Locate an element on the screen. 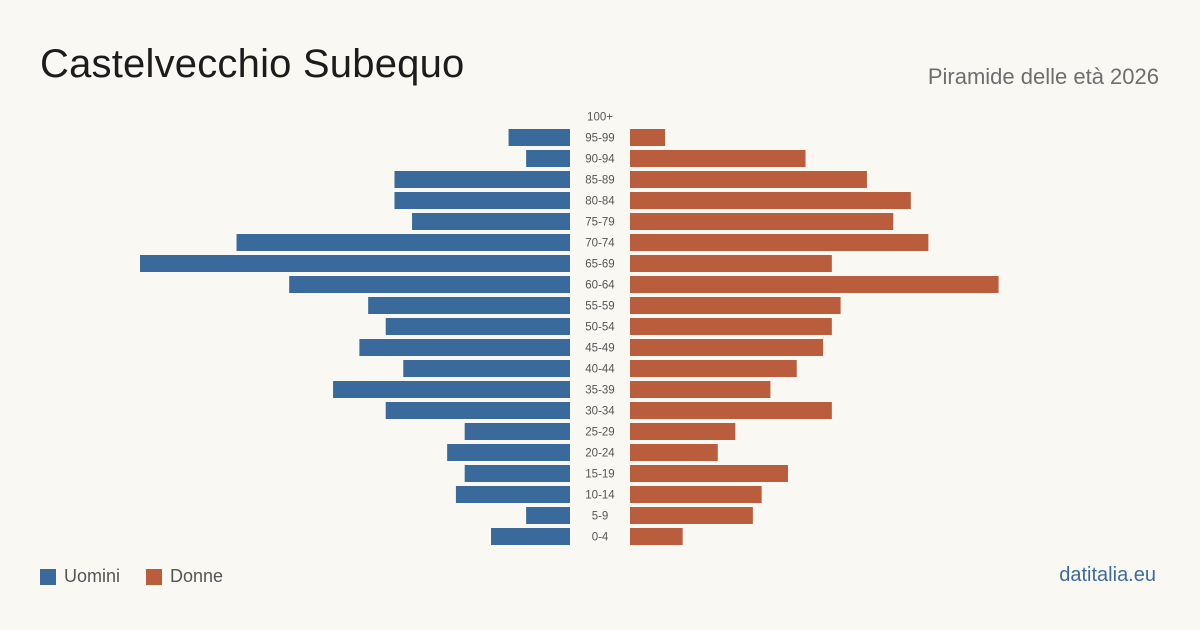 Image resolution: width=1200 pixels, height=630 pixels. age-label-40-44: 40-44 is located at coordinates (600, 370).